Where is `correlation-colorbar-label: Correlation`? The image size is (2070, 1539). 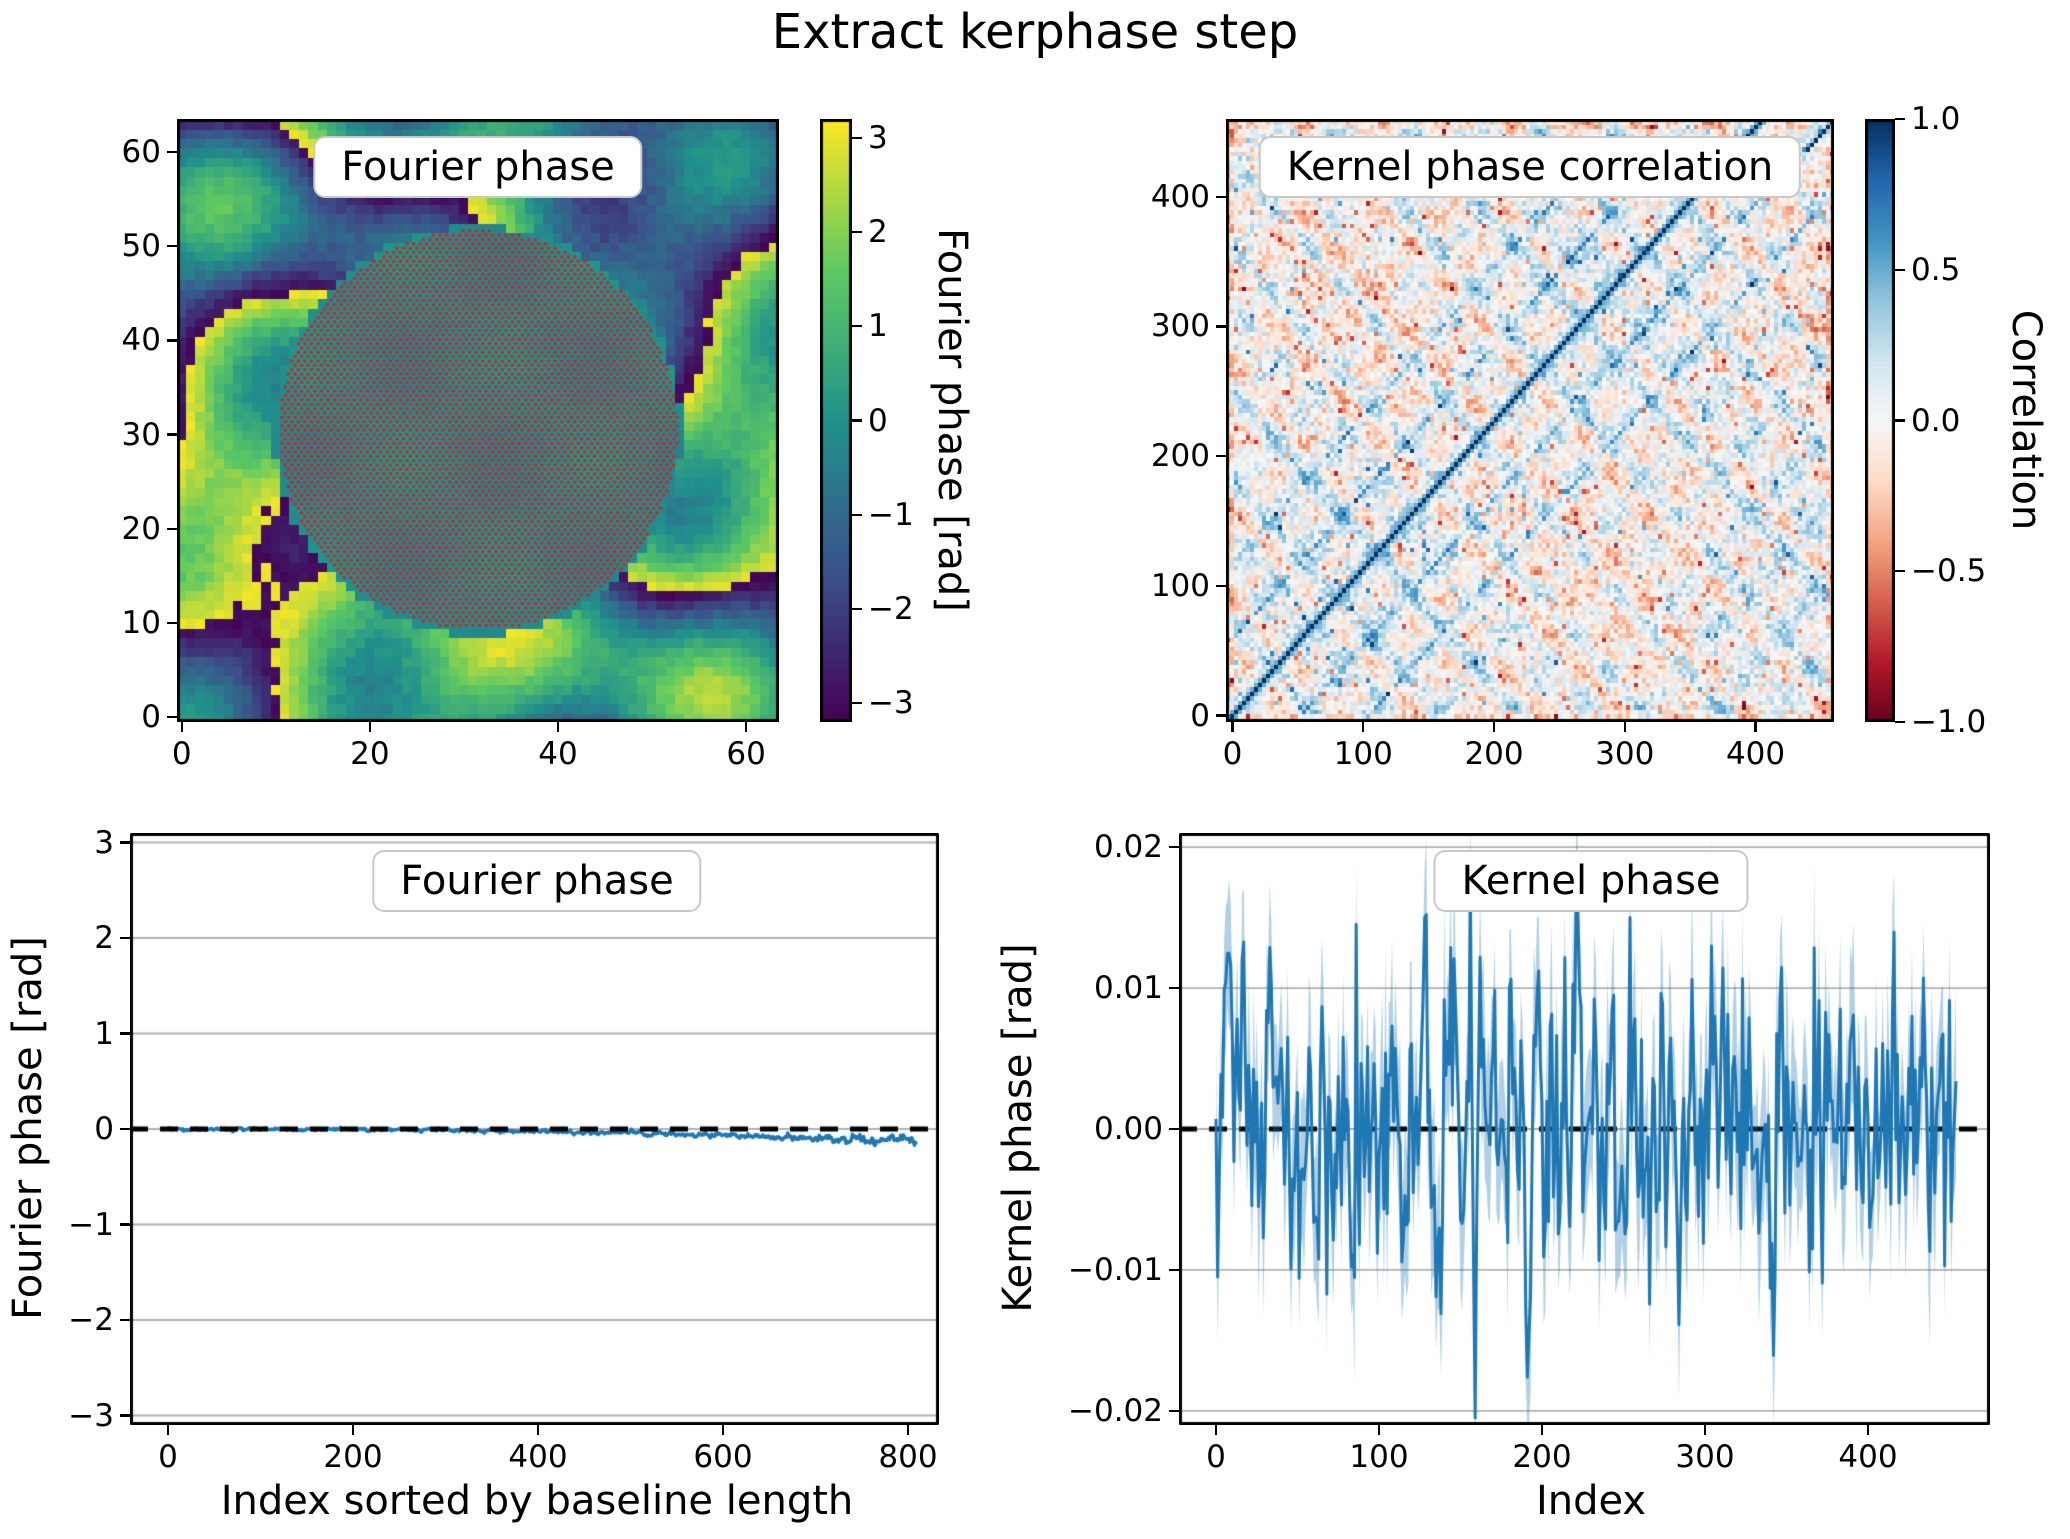
correlation-colorbar-label: Correlation is located at coordinates (2026, 420).